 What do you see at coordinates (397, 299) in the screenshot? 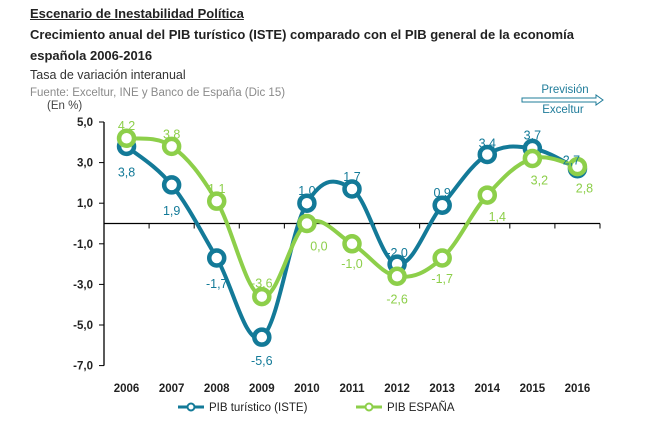
I see `data-label-espana: -2,6` at bounding box center [397, 299].